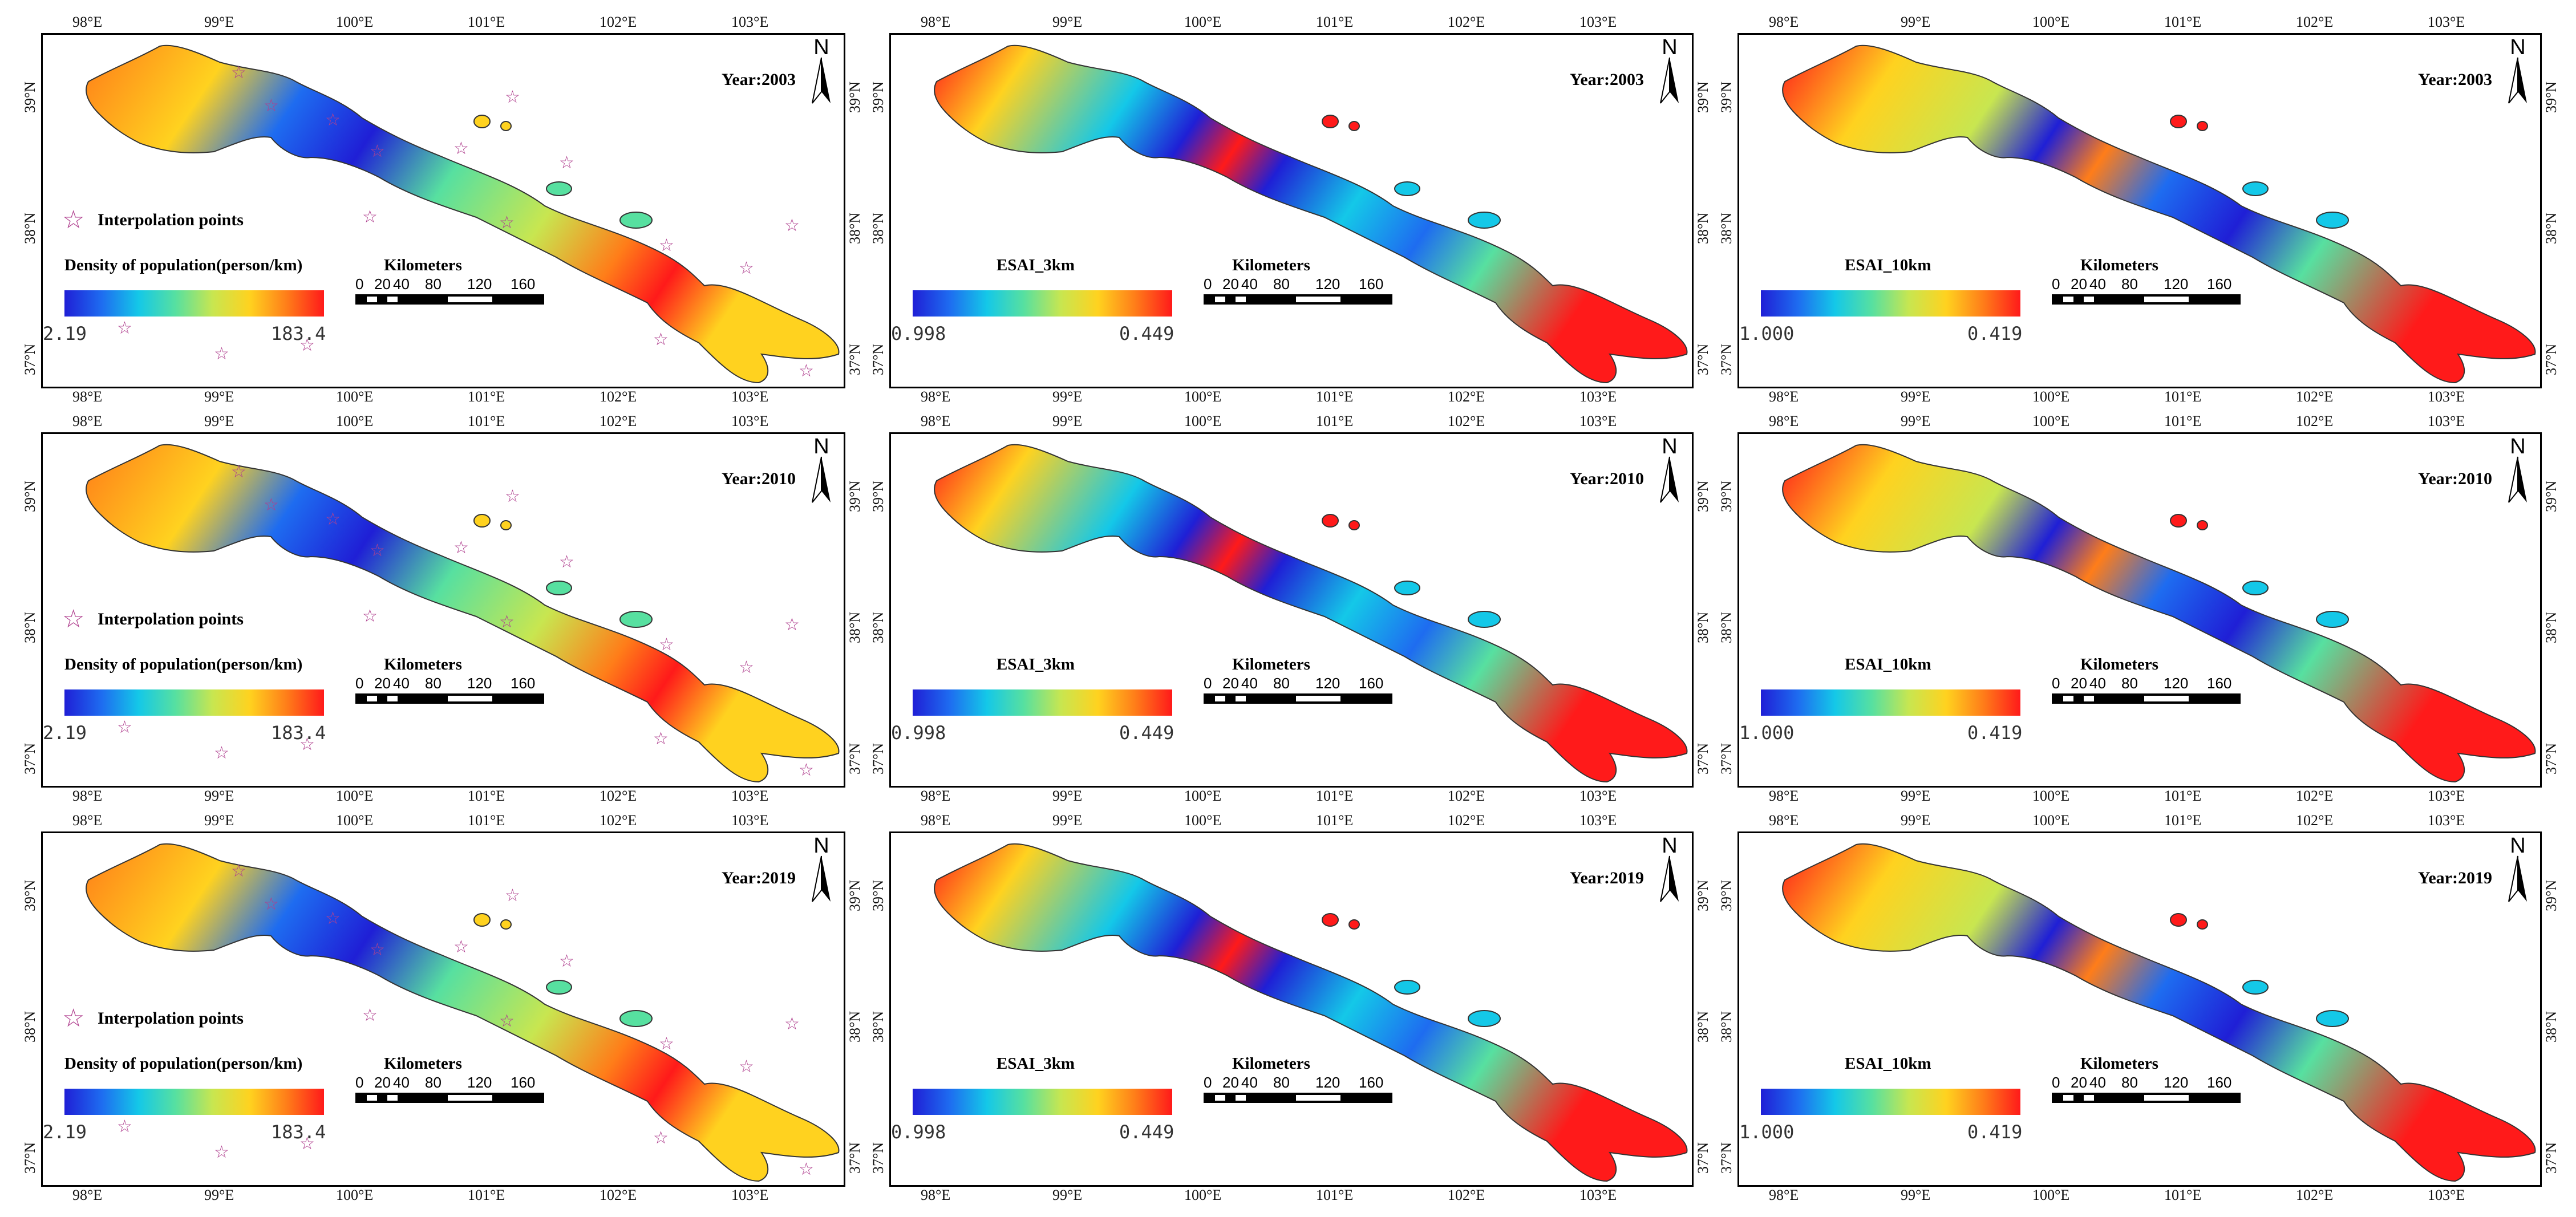 The height and width of the screenshot is (1217, 2576). What do you see at coordinates (1036, 664) in the screenshot?
I see `colorbar-title: ESAI_3km` at bounding box center [1036, 664].